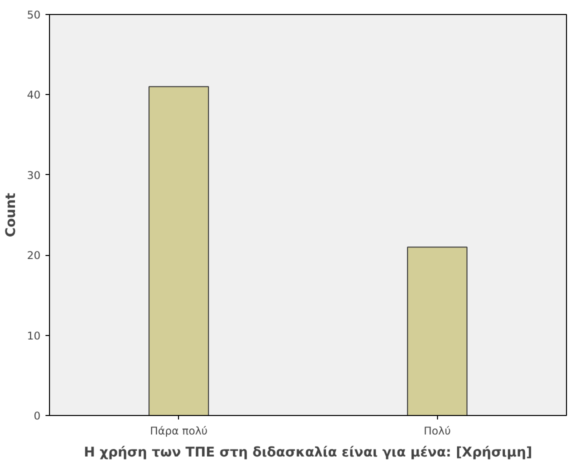 This screenshot has width=574, height=463. Describe the element at coordinates (37, 416) in the screenshot. I see `y-tick-label: 0` at that location.